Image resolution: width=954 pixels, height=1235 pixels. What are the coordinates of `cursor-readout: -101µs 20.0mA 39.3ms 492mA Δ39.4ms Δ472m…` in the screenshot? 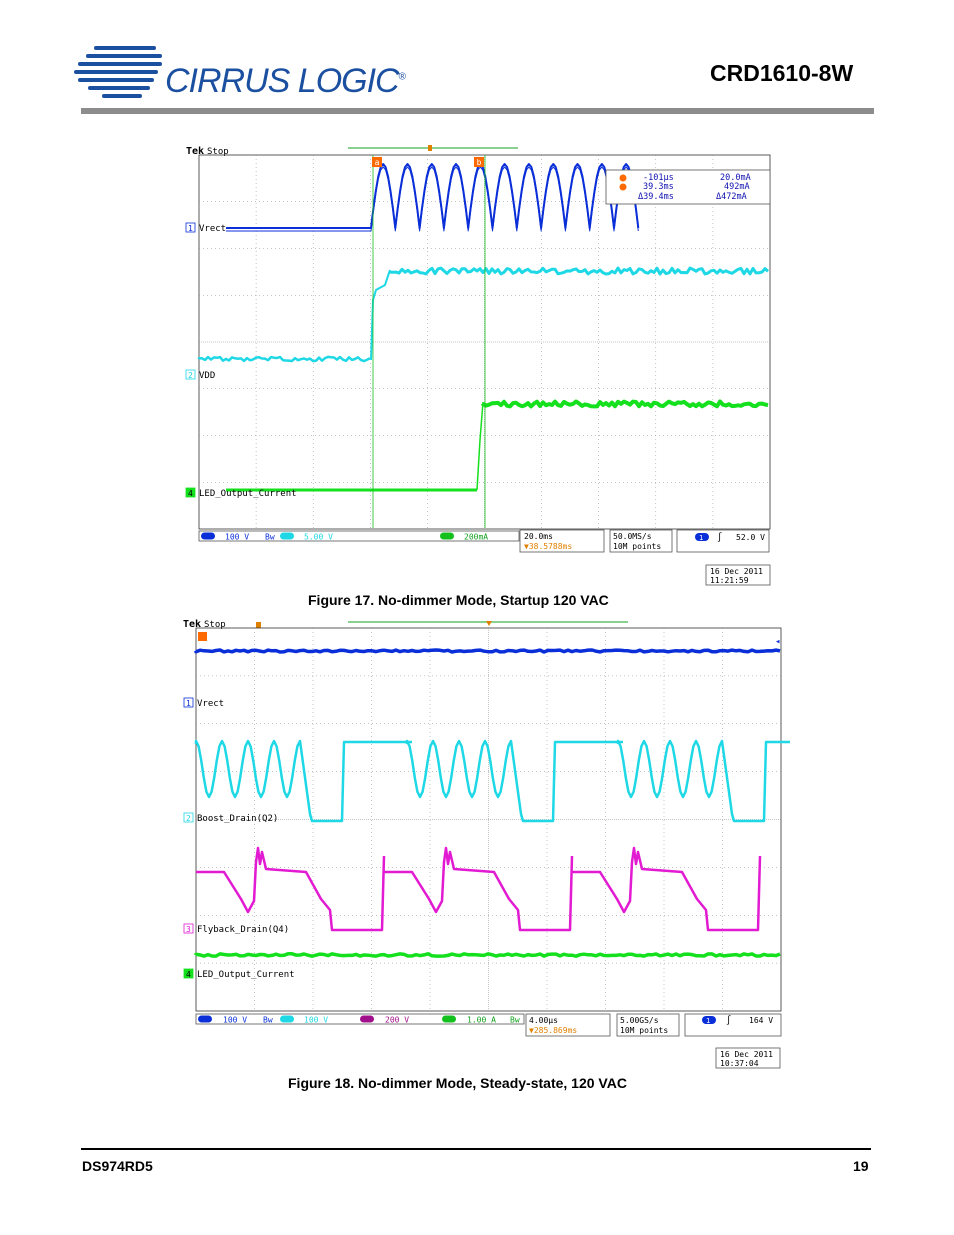 It's located at (688, 187).